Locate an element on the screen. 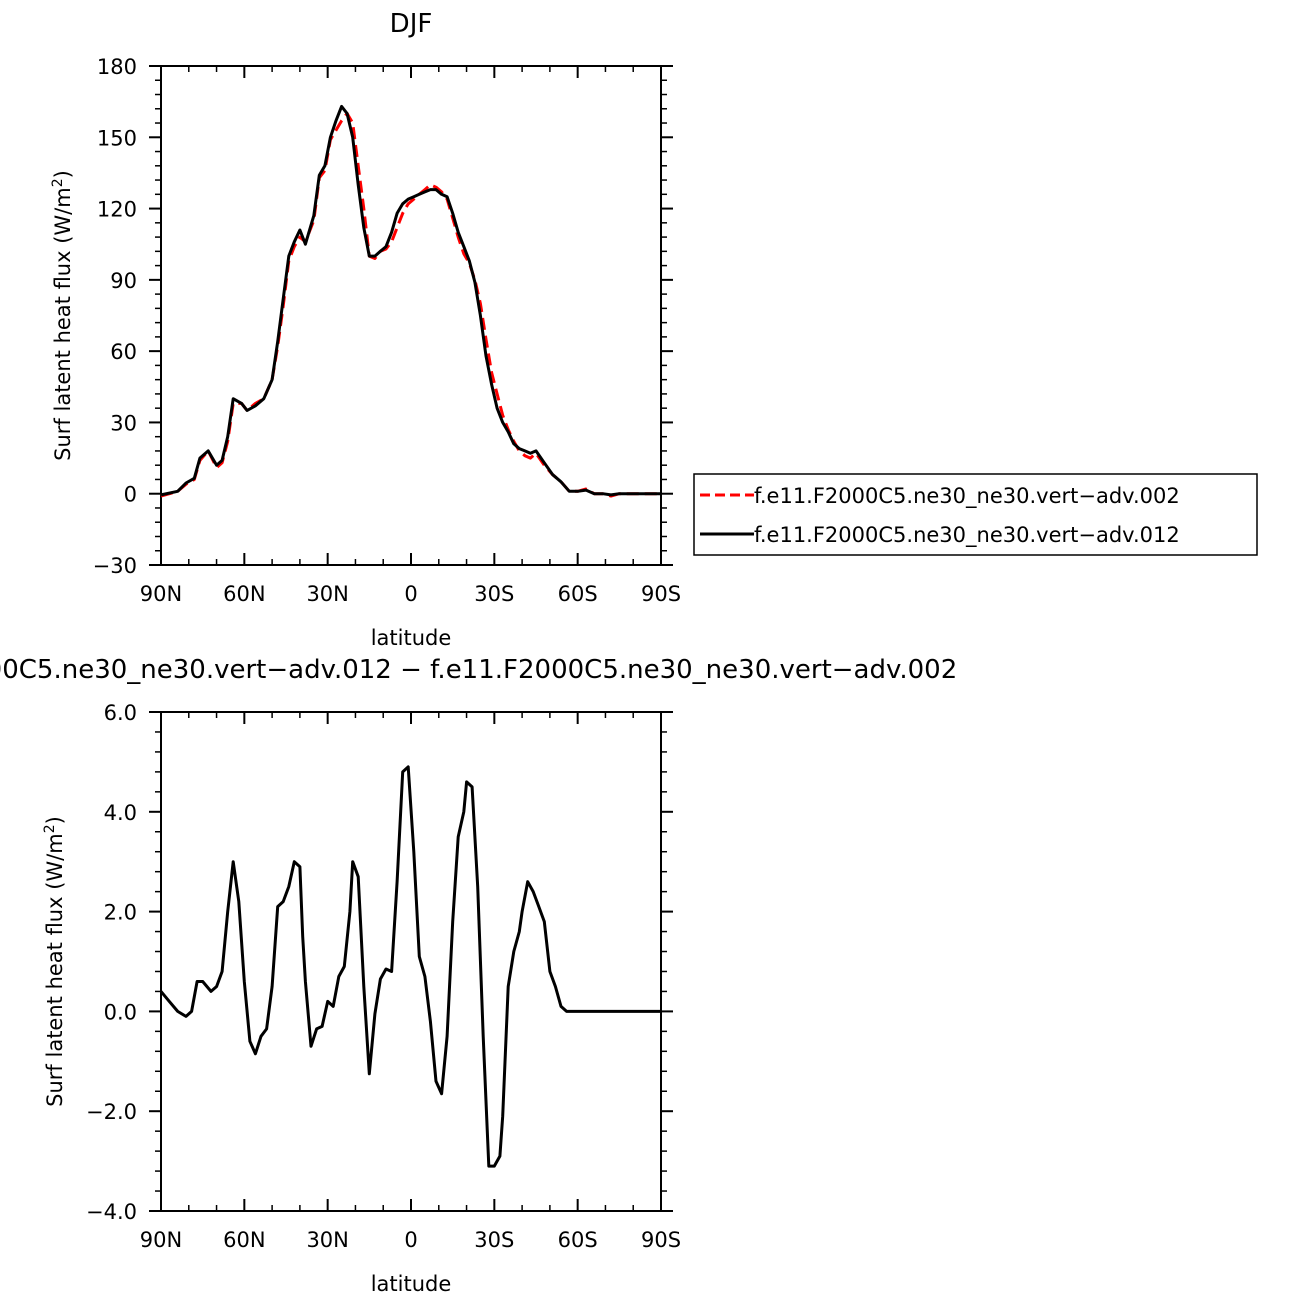 The width and height of the screenshot is (1305, 1303). legend-label-0: f.e11.F2000C5.ne30_ne30.vert−adv.002 is located at coordinates (967, 496).